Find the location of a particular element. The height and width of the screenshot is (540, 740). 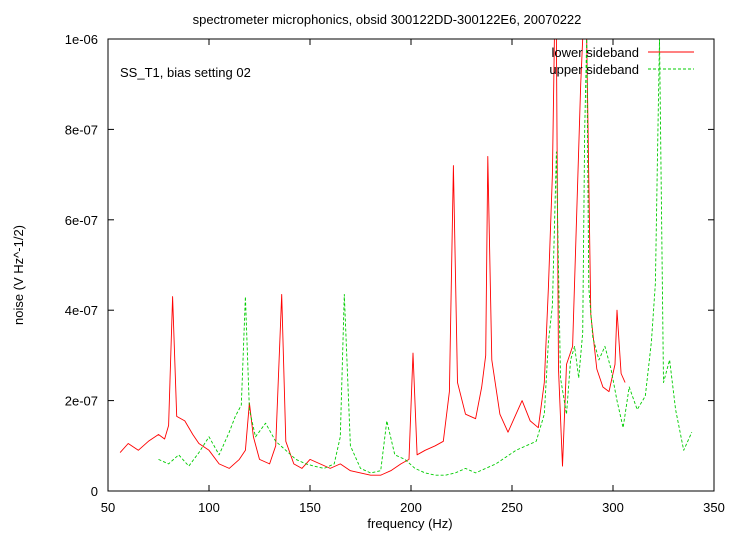

legend-label: lower sideband is located at coordinates (595, 52).